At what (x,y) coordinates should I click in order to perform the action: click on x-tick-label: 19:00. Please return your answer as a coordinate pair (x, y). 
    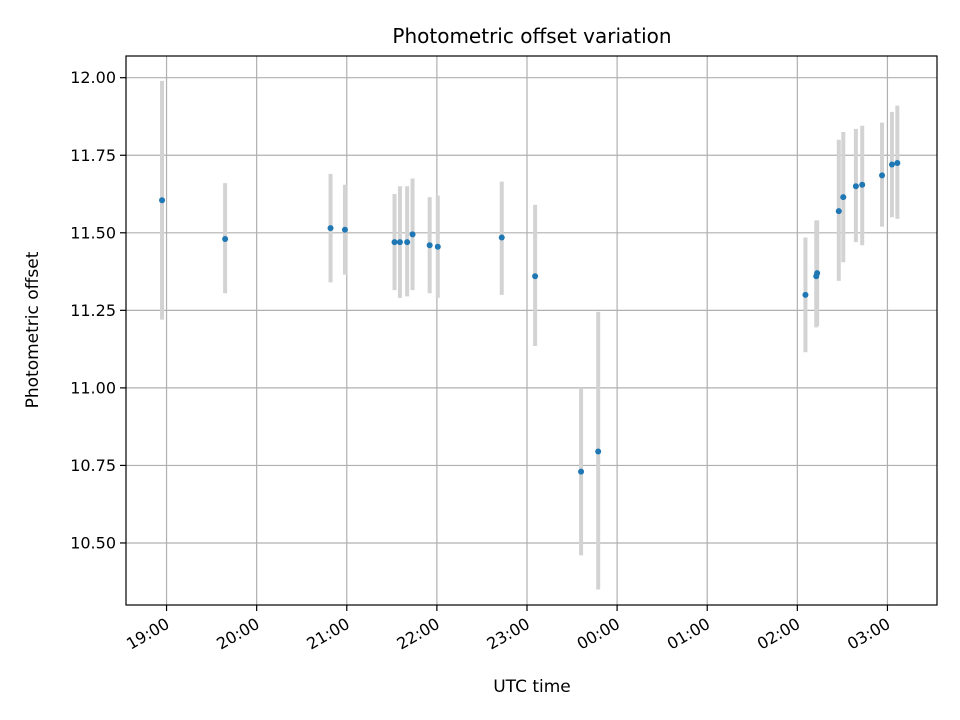
    Looking at the image, I should click on (147, 634).